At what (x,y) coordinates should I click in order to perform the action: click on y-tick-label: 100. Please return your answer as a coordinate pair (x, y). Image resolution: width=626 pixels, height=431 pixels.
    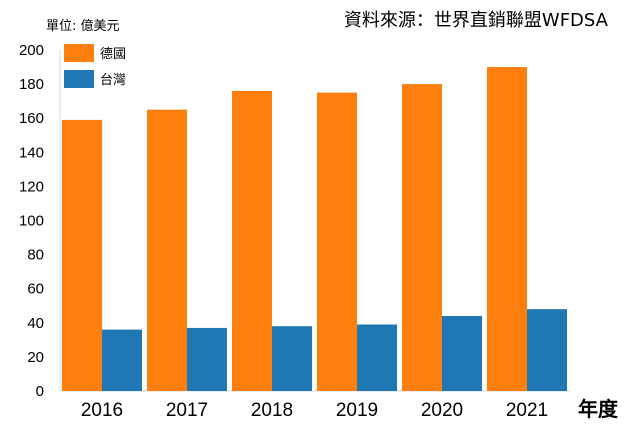
    Looking at the image, I should click on (31, 221).